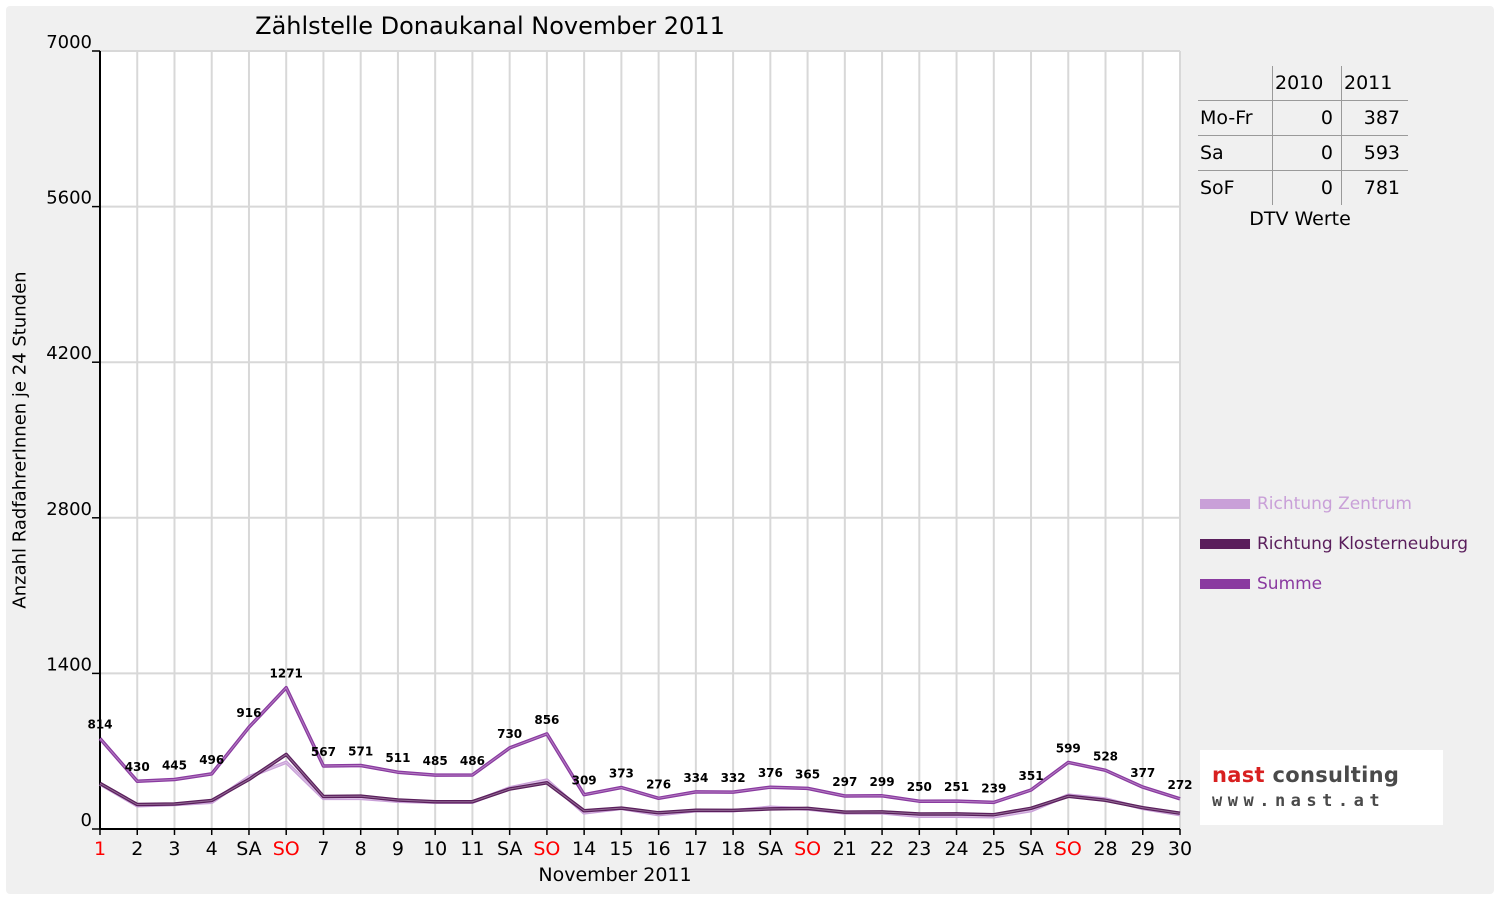 This screenshot has height=900, width=1500. I want to click on x-tick-label: 8, so click(361, 849).